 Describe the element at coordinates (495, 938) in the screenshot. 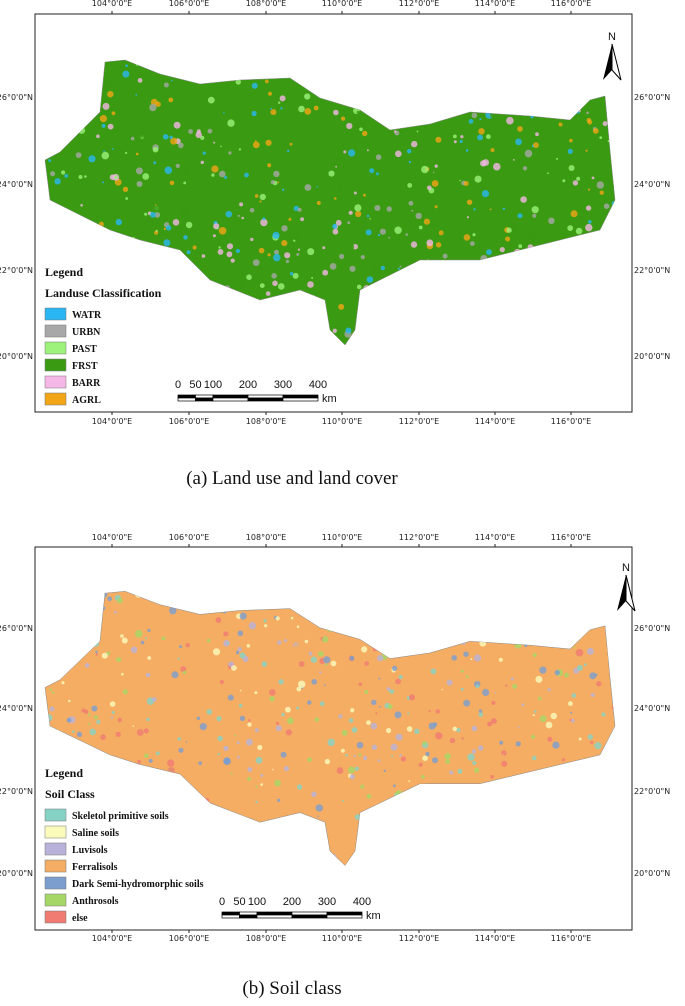

I see `bottom-coord-label: 114°0'0"E` at that location.